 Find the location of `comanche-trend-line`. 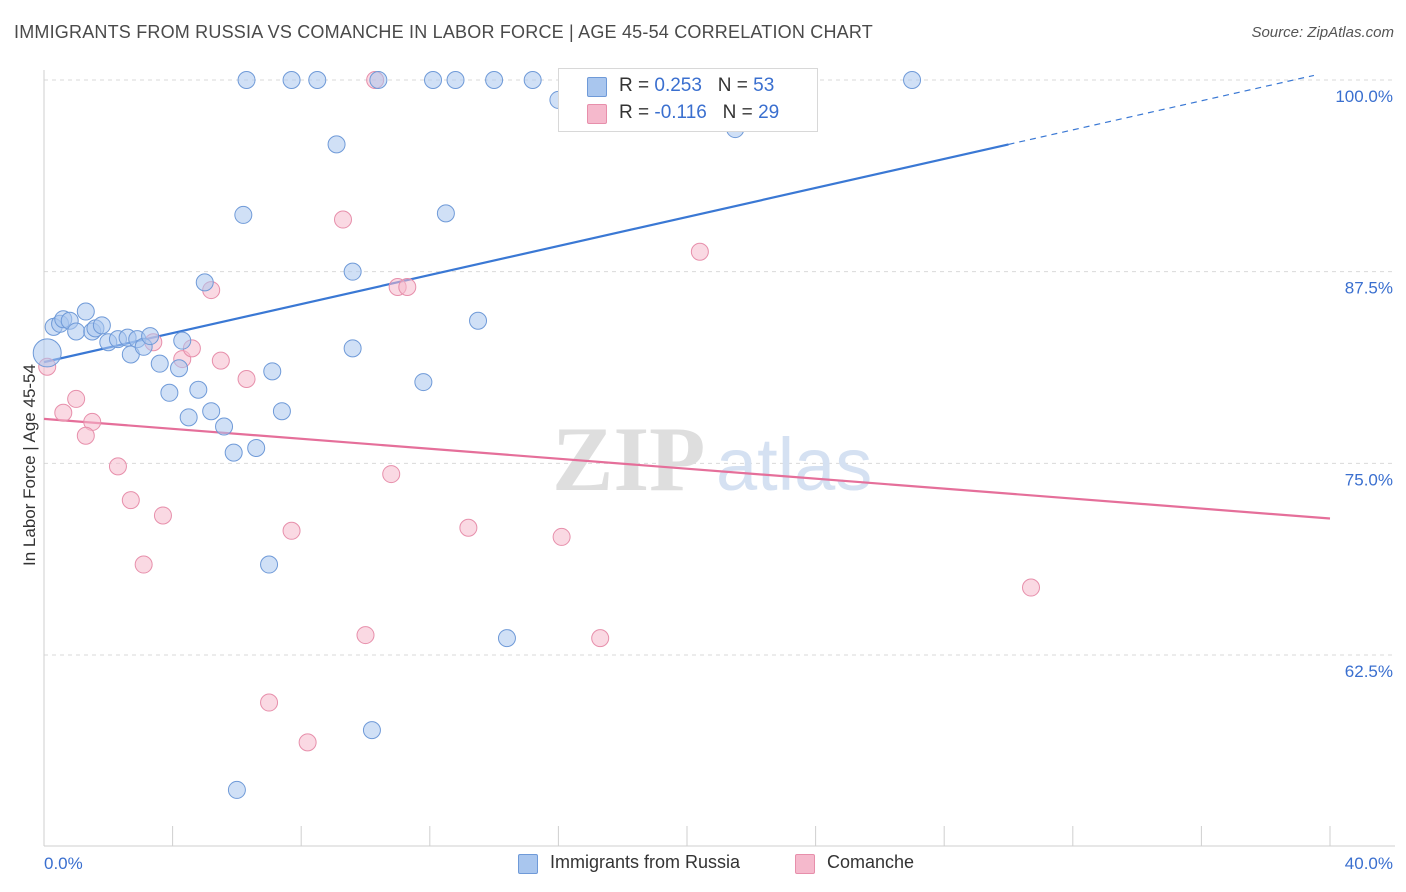

comanche-trend-line is located at coordinates (687, 468).